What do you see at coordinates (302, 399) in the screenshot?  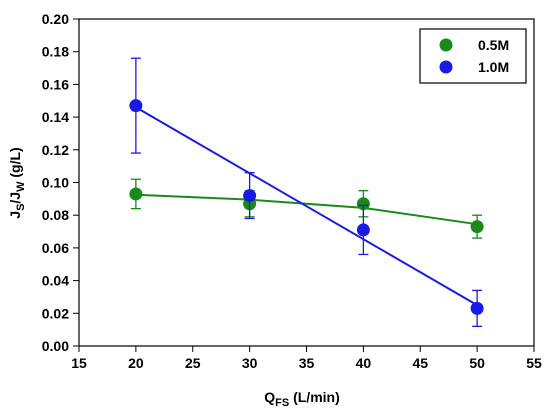 I see `x-axis-label: QFS (L/min)` at bounding box center [302, 399].